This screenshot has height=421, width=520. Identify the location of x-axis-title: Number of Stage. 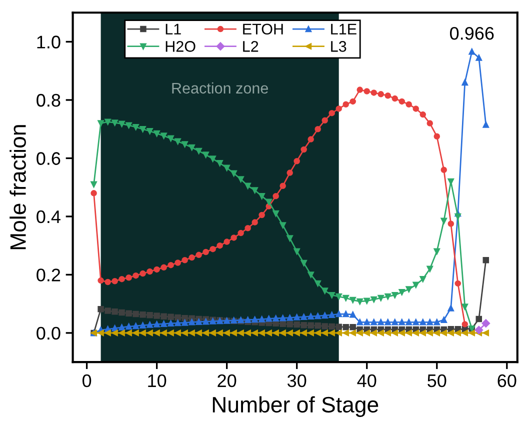
(295, 406).